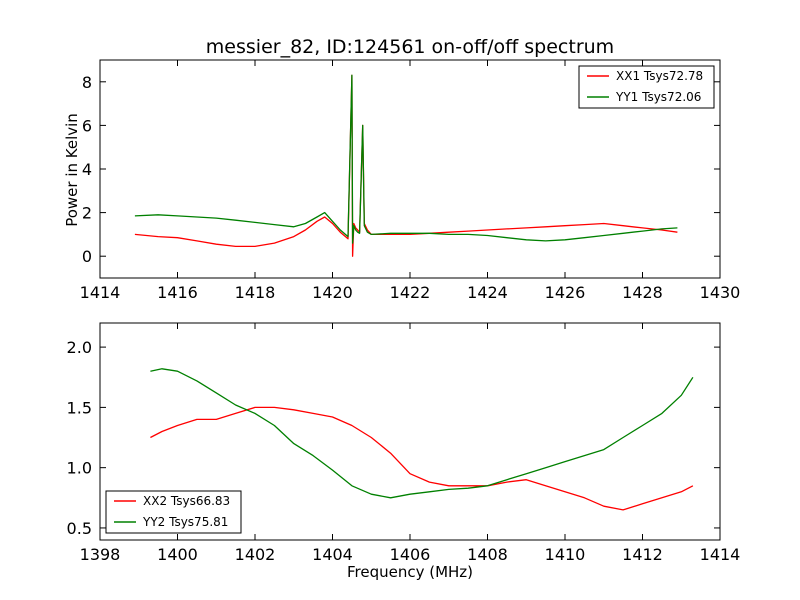  Describe the element at coordinates (487, 292) in the screenshot. I see `x-tick-label: 1424` at that location.